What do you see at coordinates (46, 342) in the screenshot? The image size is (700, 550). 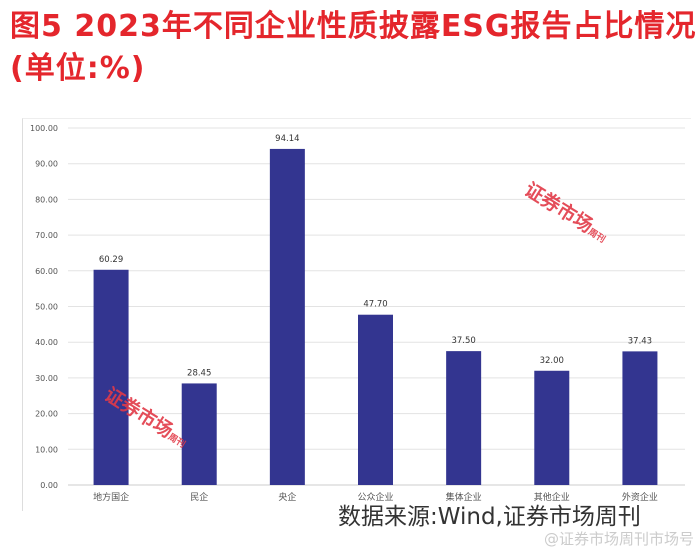 I see `y-tick-label: 40.00` at bounding box center [46, 342].